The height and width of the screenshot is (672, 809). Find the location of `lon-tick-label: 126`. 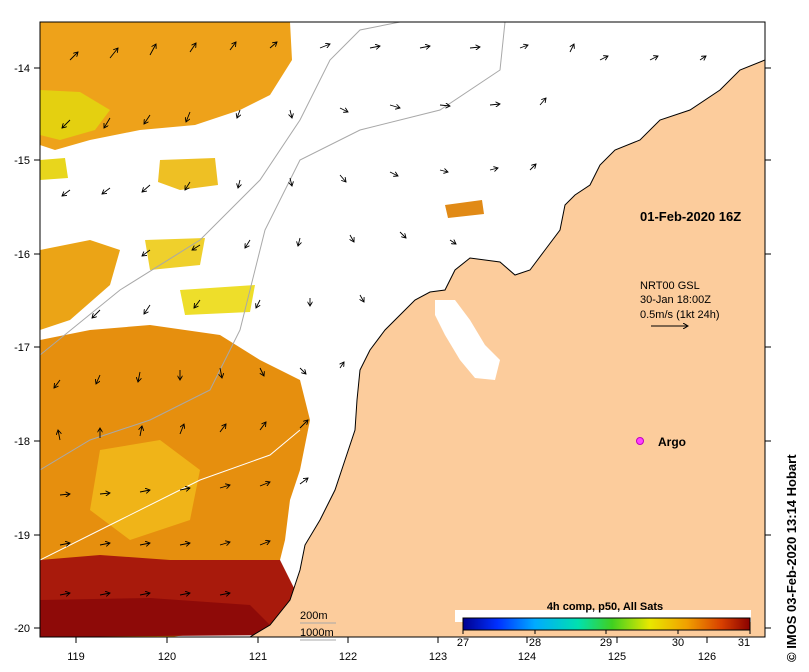

lon-tick-label: 126 is located at coordinates (707, 657).